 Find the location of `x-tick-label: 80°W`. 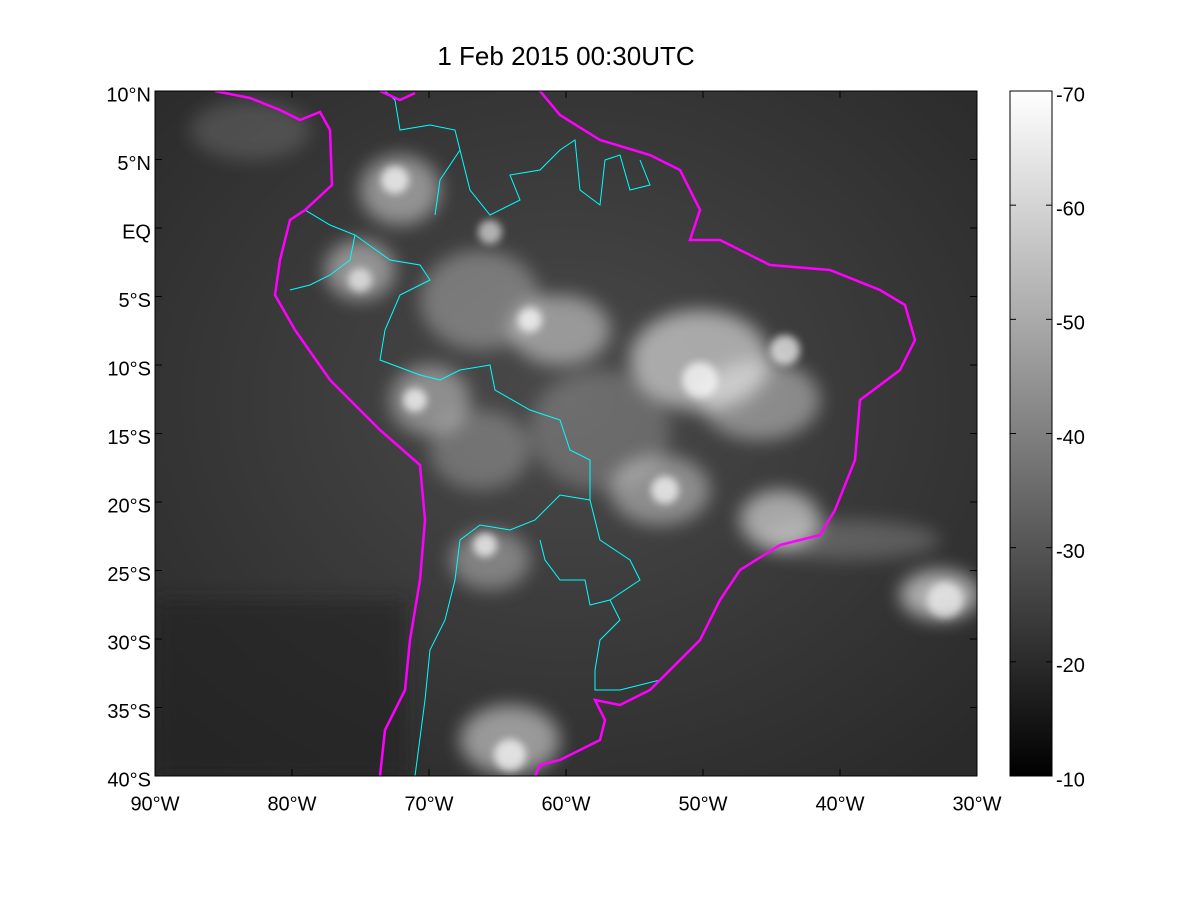

x-tick-label: 80°W is located at coordinates (291, 804).